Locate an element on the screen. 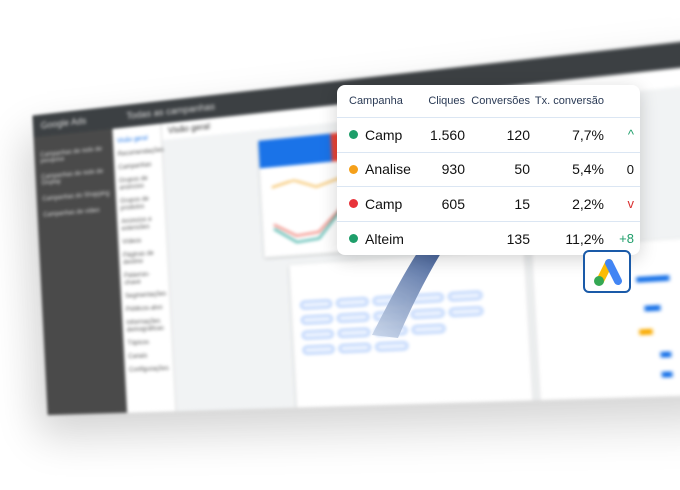  rate-cell: 7,7% is located at coordinates (588, 134).